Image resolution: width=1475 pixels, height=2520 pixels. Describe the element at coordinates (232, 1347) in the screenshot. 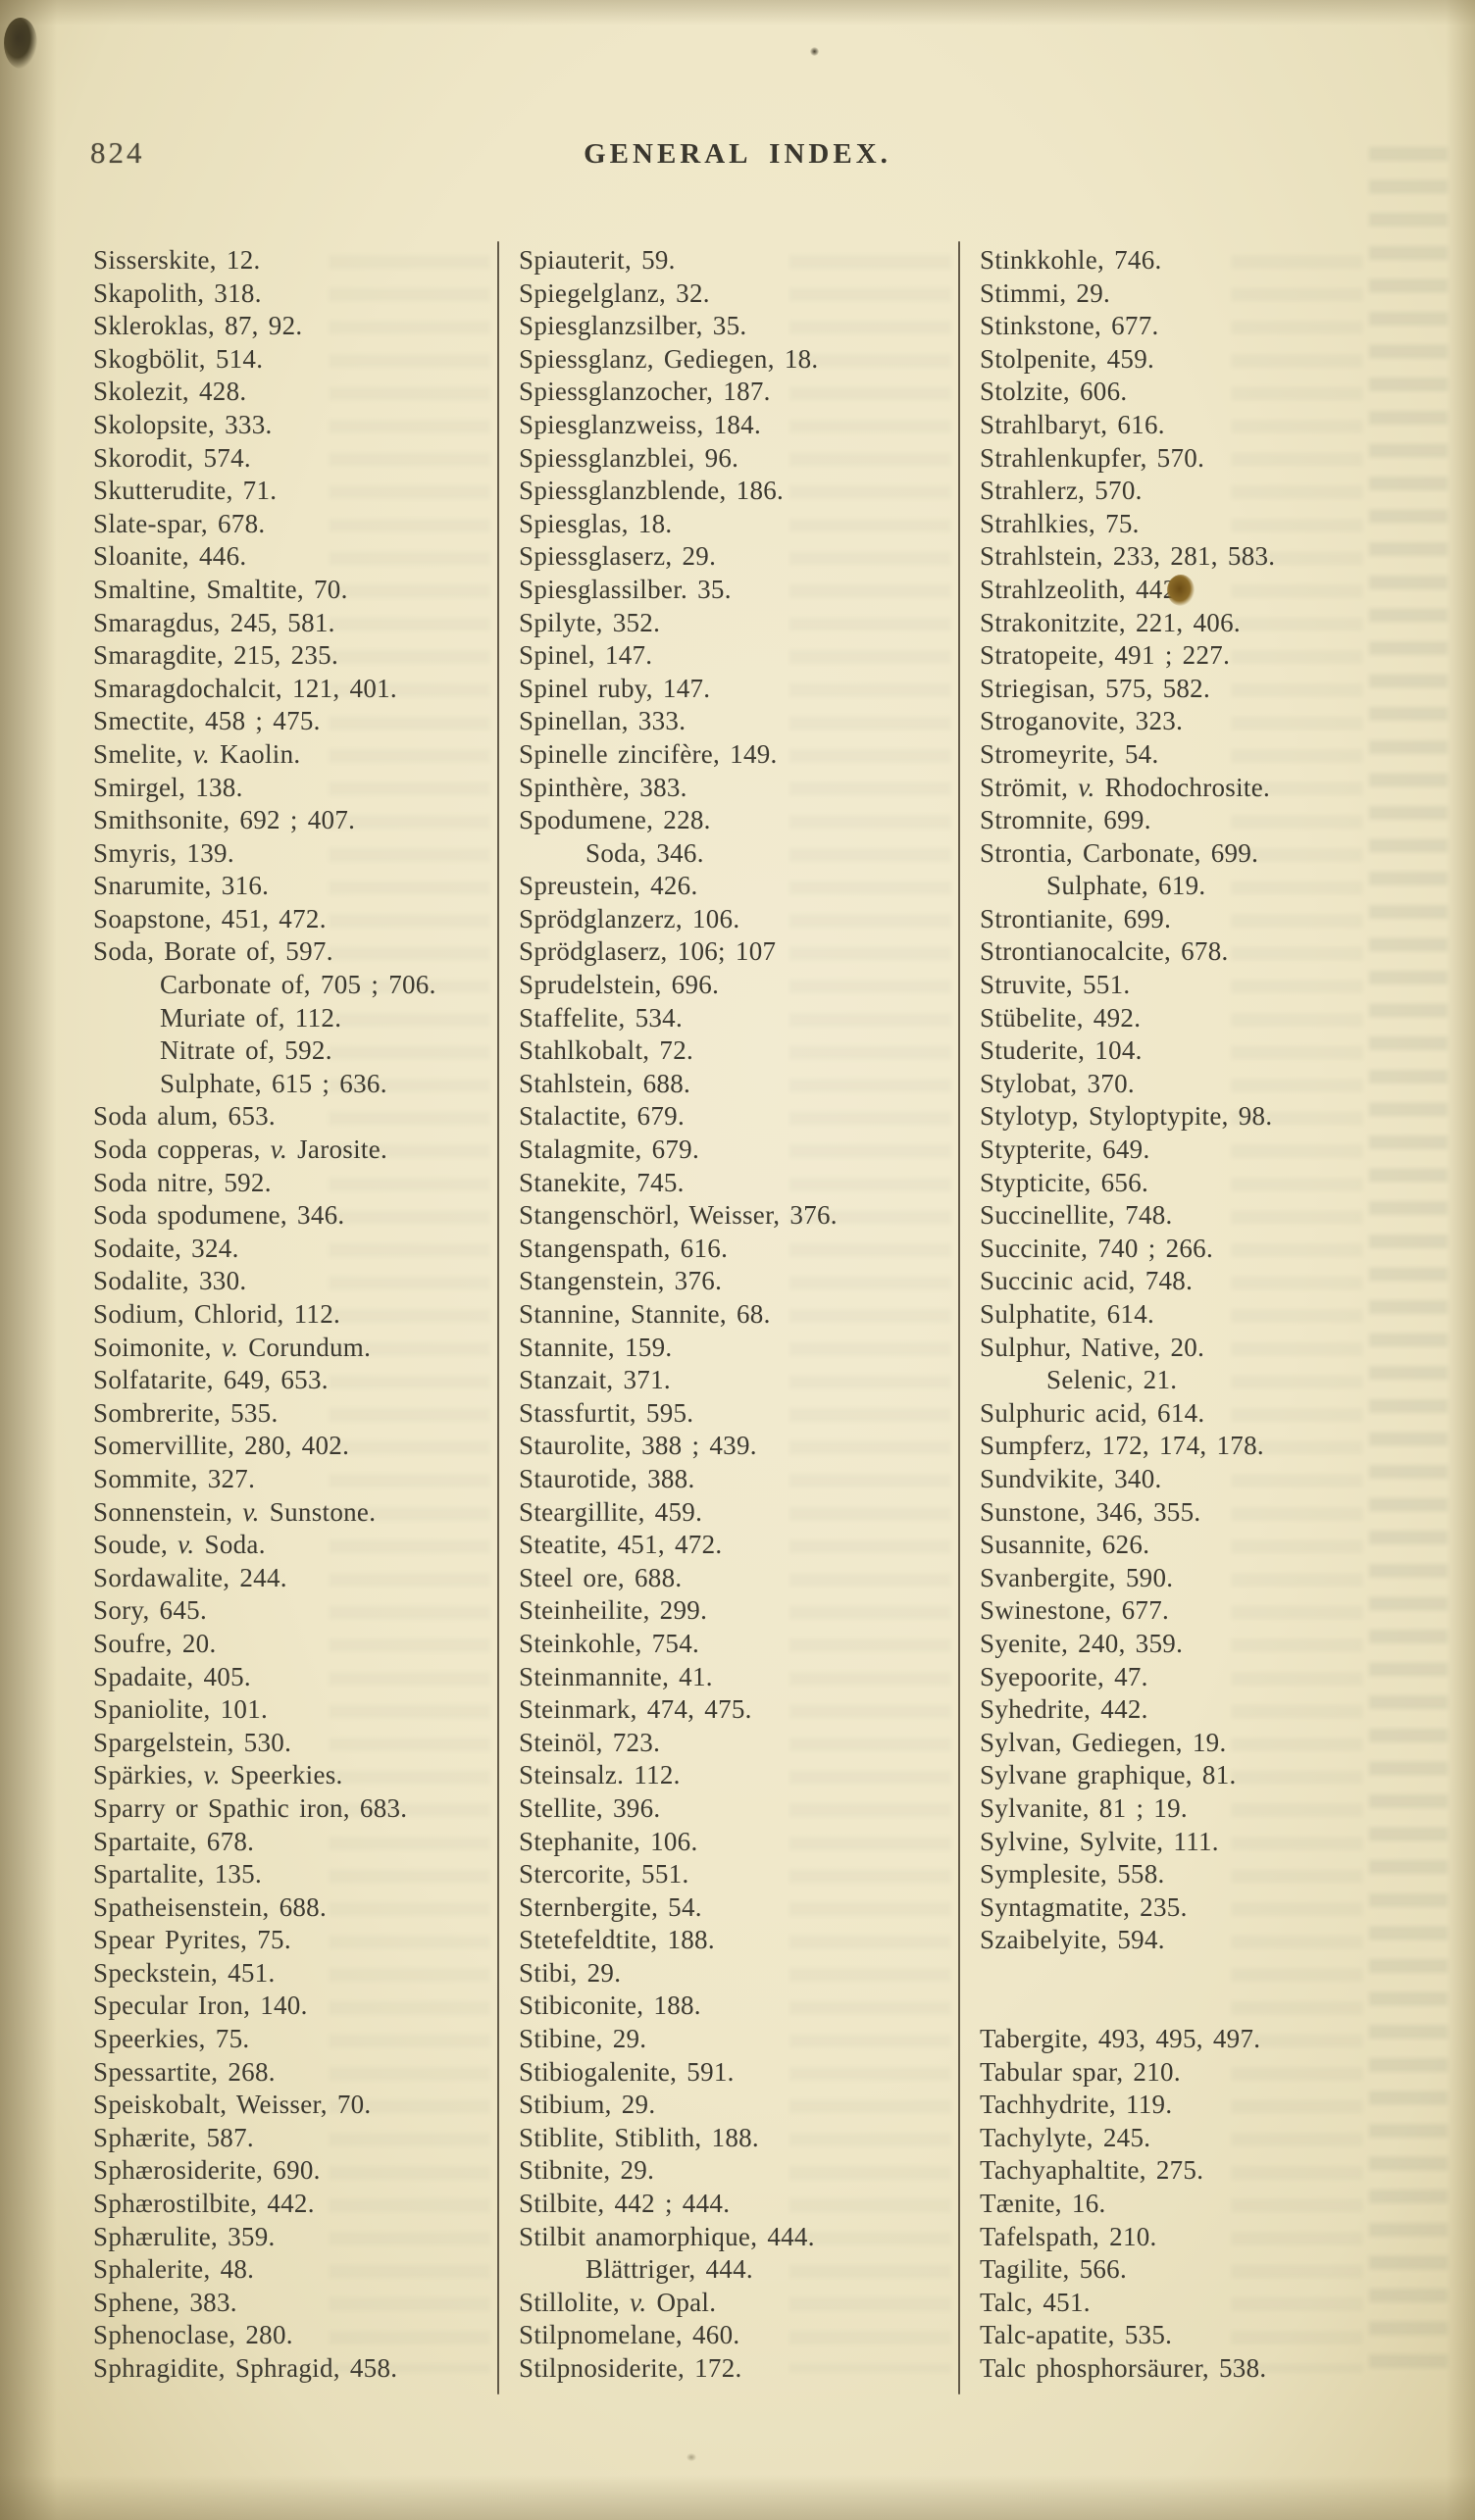

I see `index-entry: Soimonite, v. Corundum.` at that location.